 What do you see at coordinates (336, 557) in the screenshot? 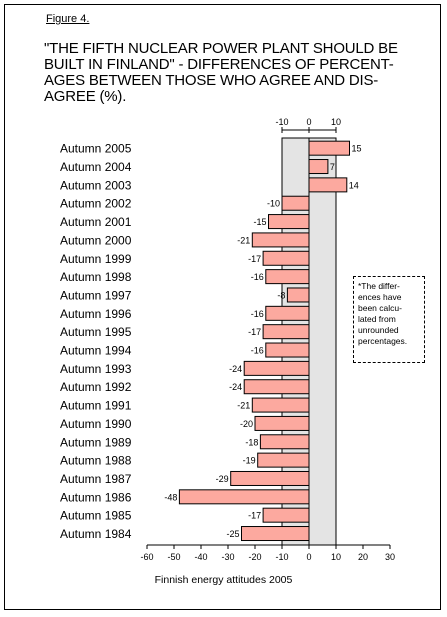
I see `x-tick-label: 10` at bounding box center [336, 557].